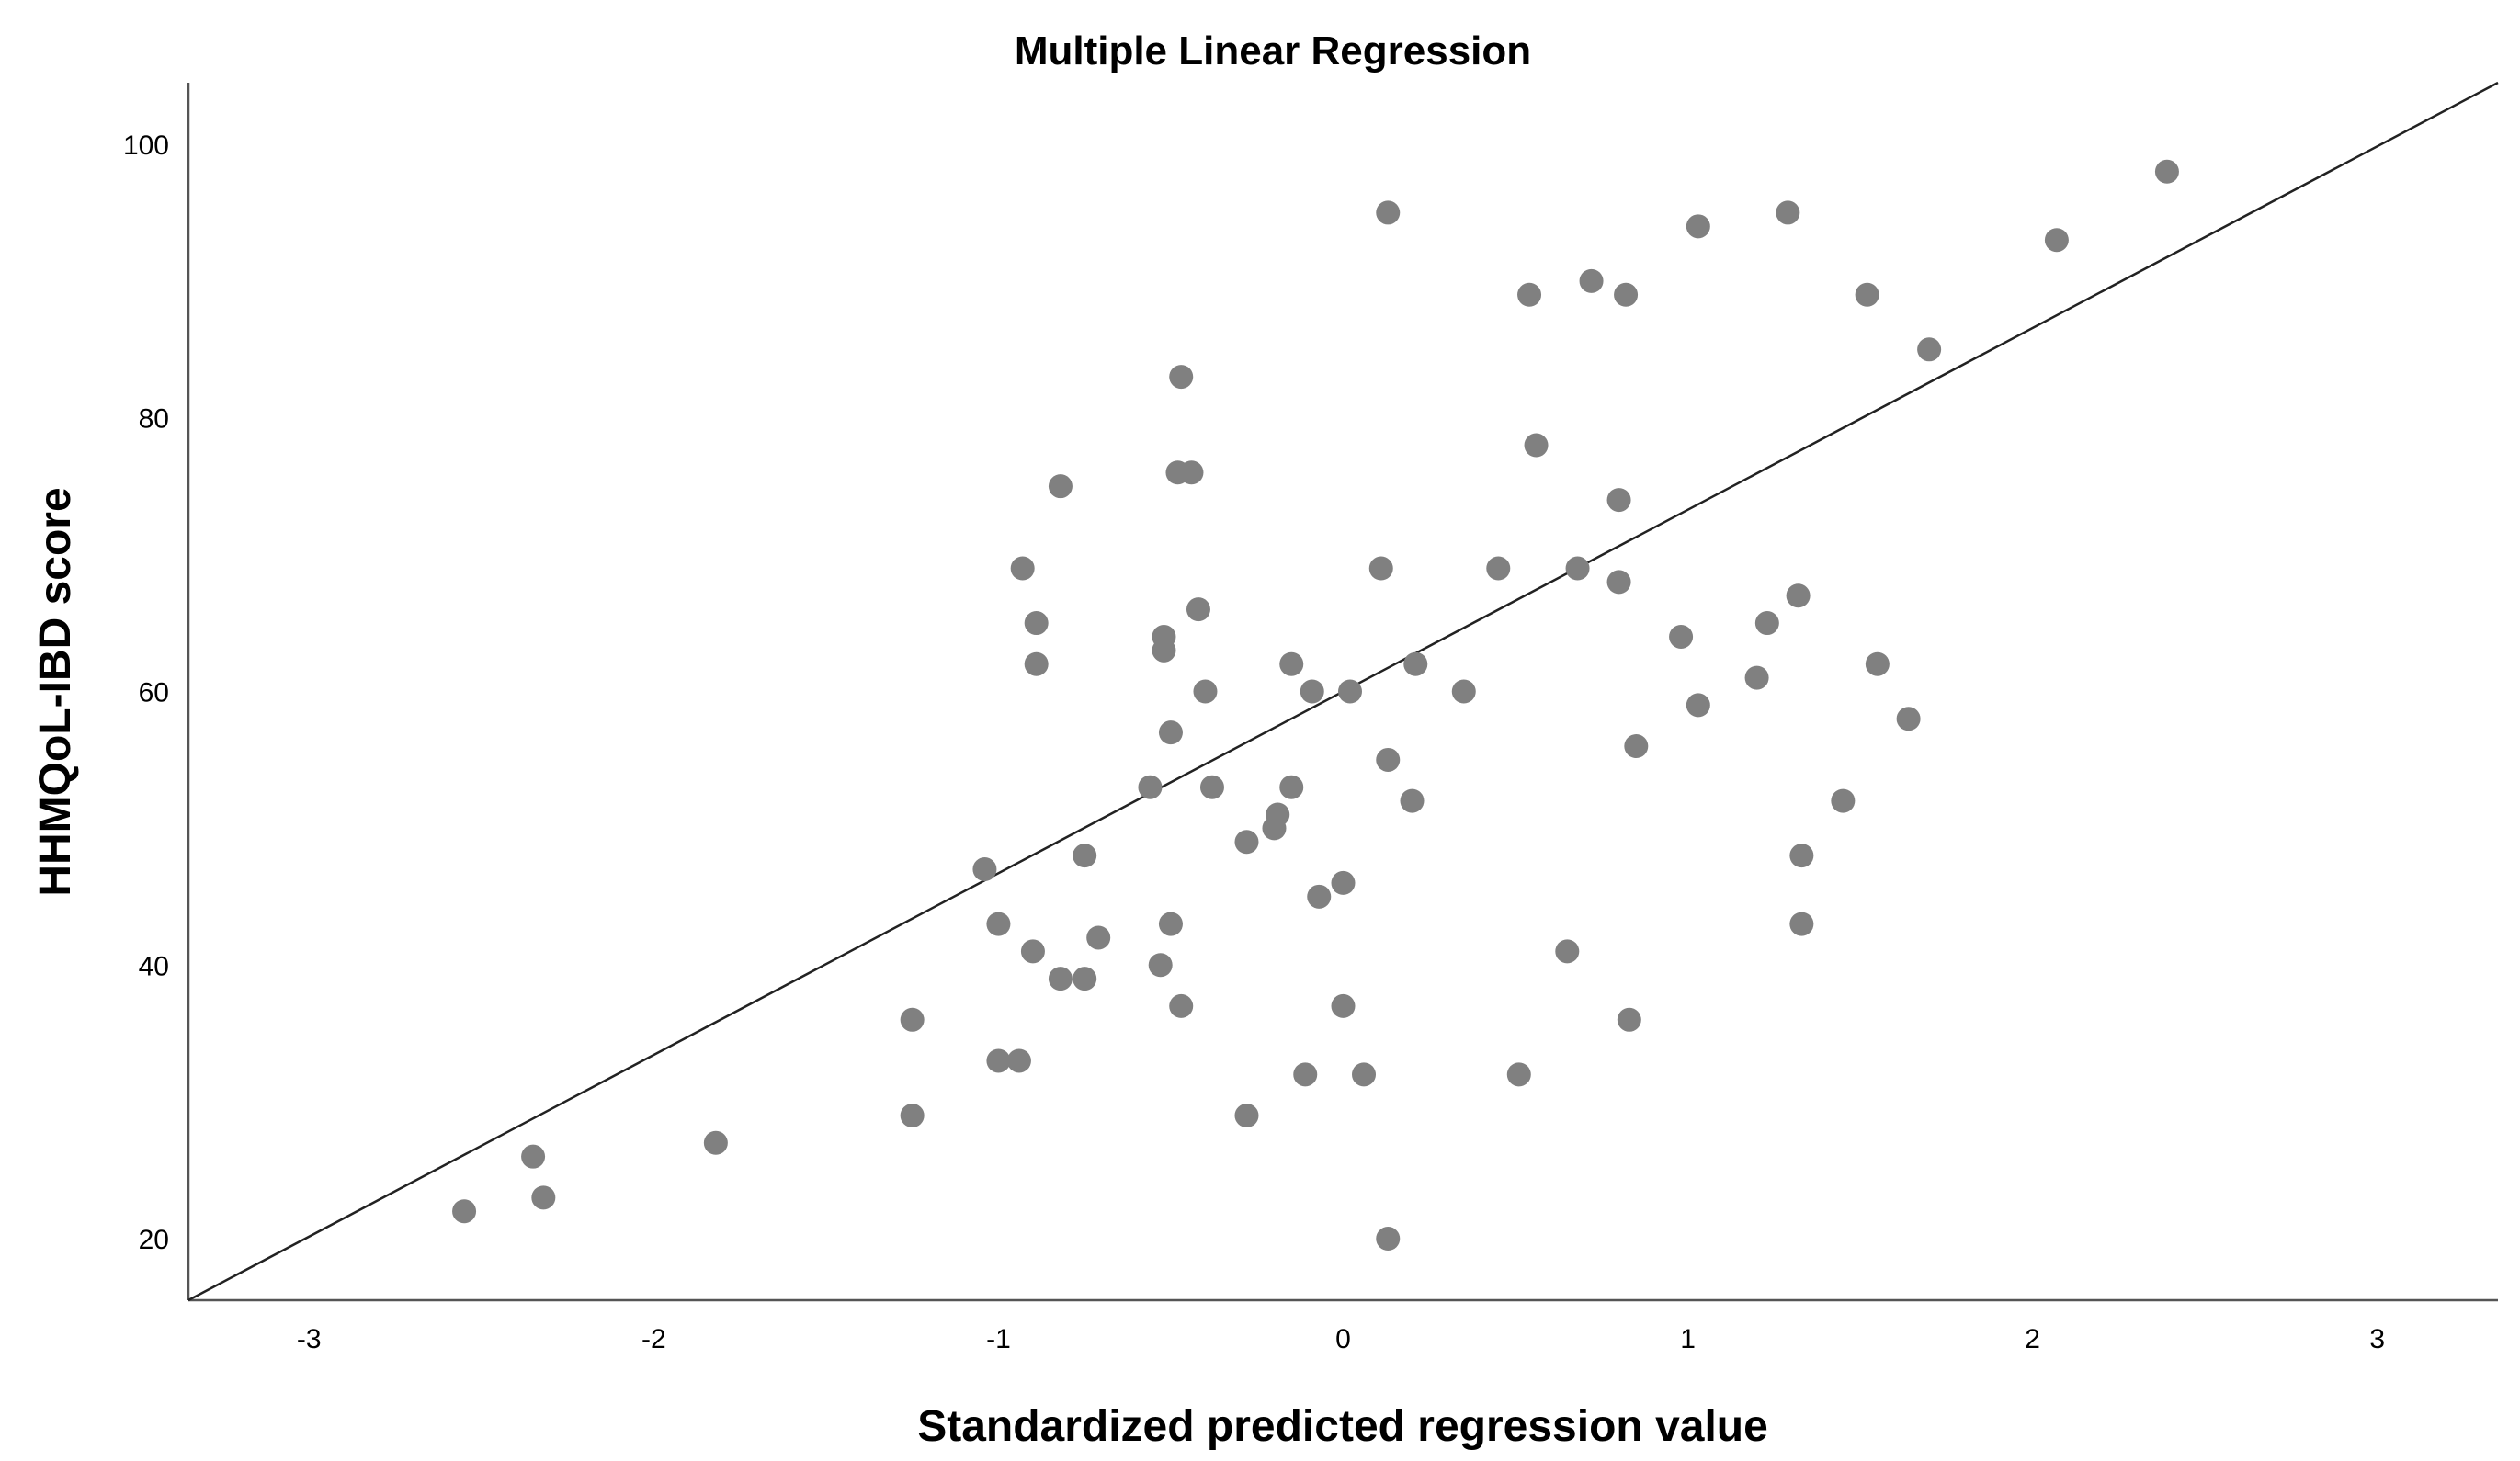  Describe the element at coordinates (998, 1339) in the screenshot. I see `x-tick-label: -1` at that location.